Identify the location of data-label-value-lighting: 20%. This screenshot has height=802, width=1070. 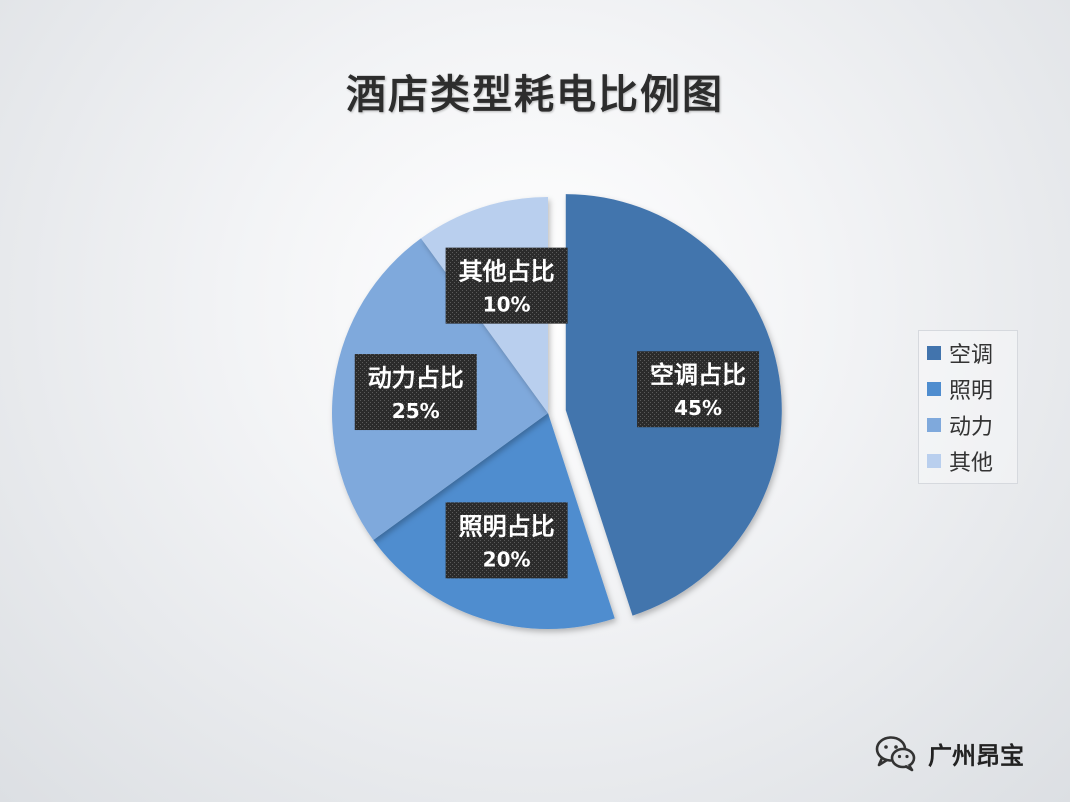
(507, 559).